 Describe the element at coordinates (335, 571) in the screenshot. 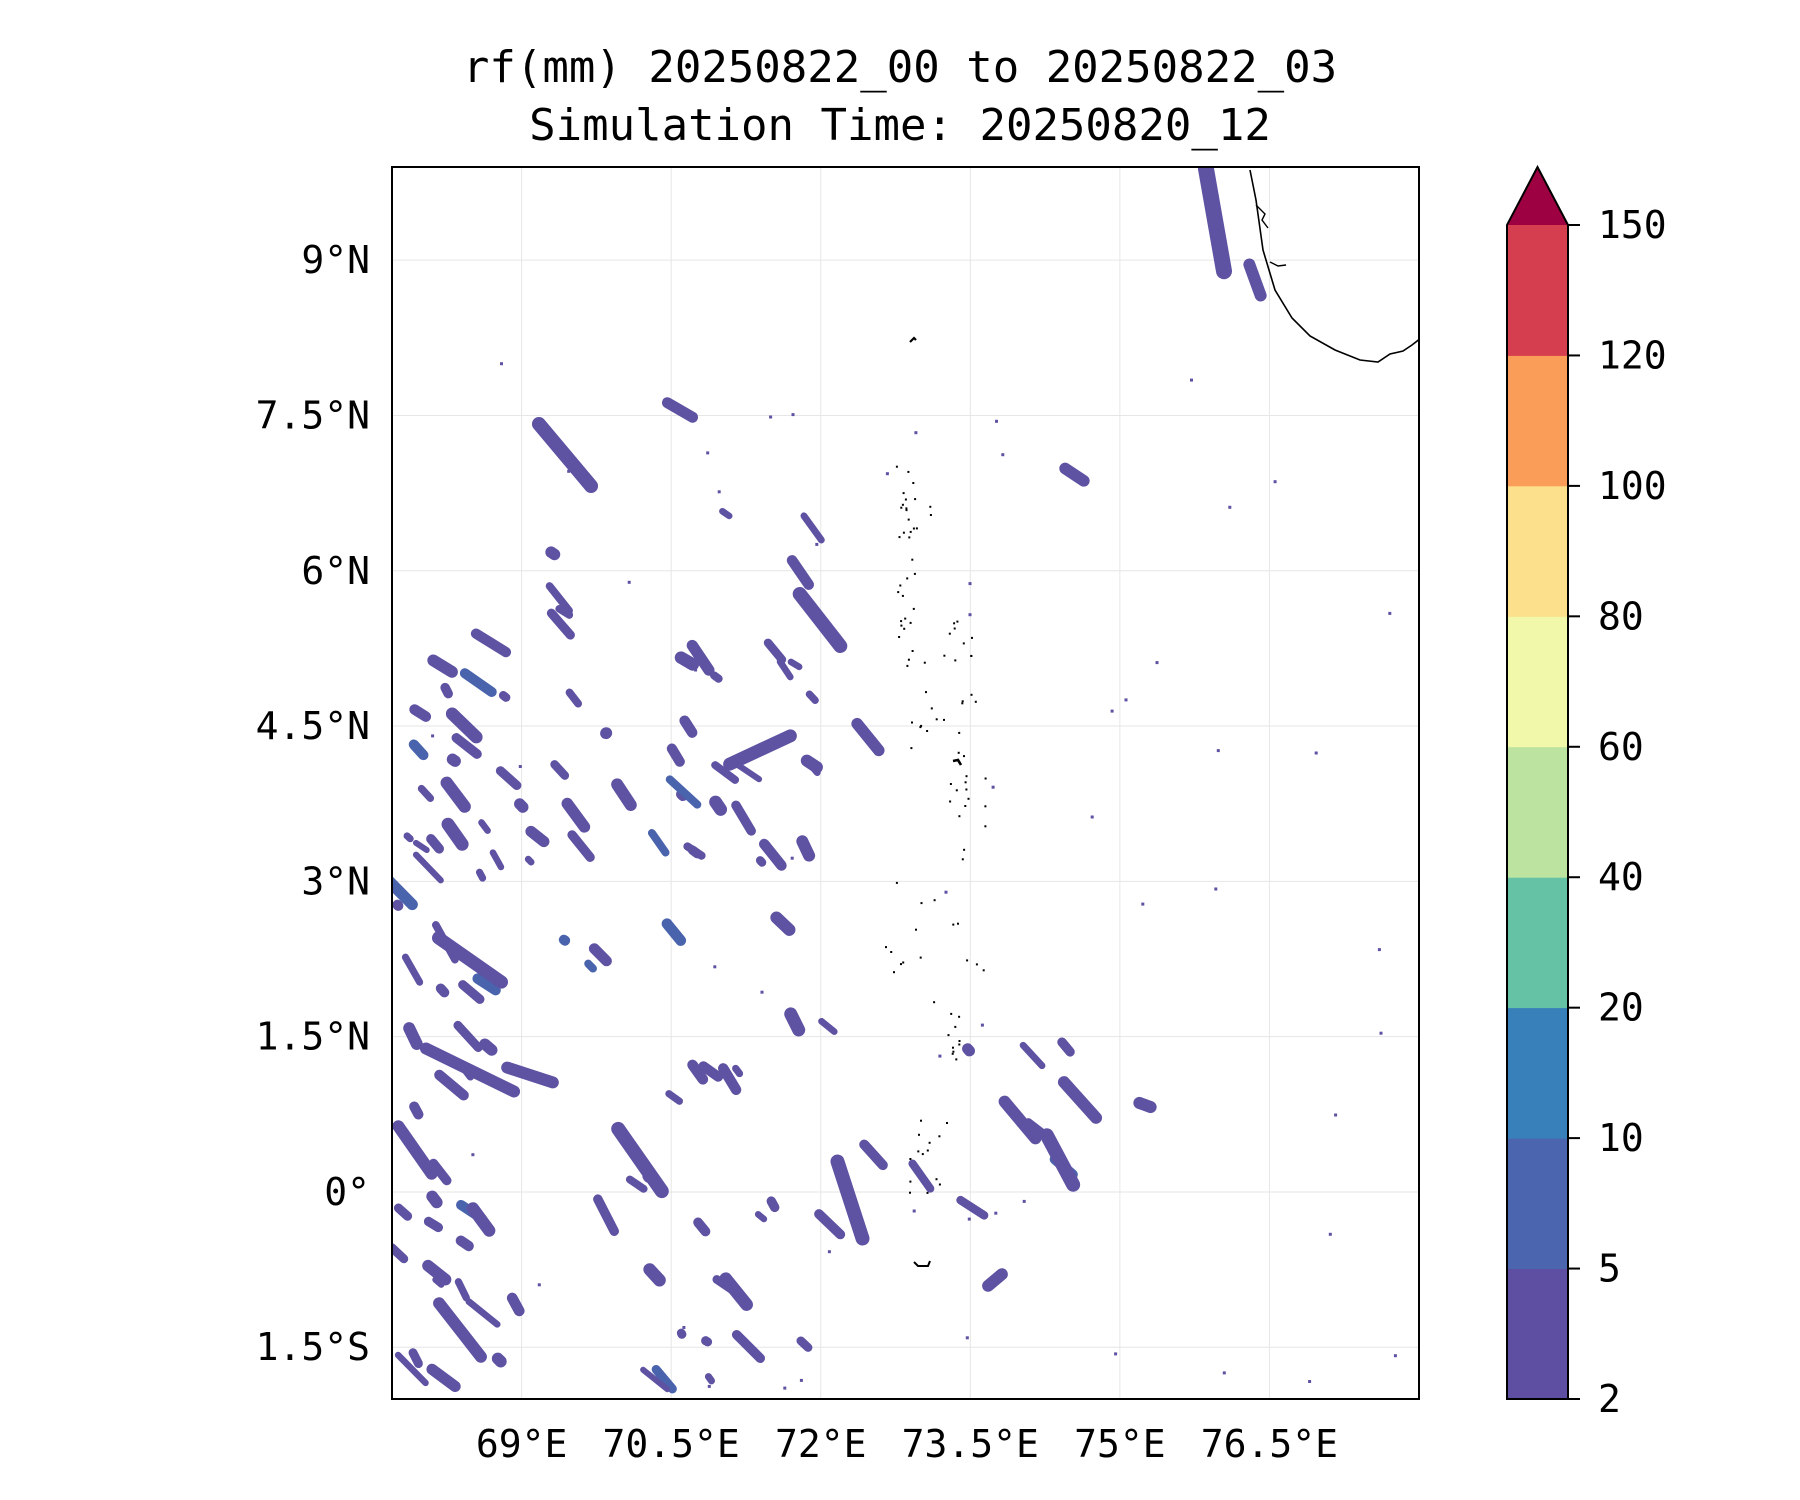

I see `lat-tick-label: 6°N` at that location.